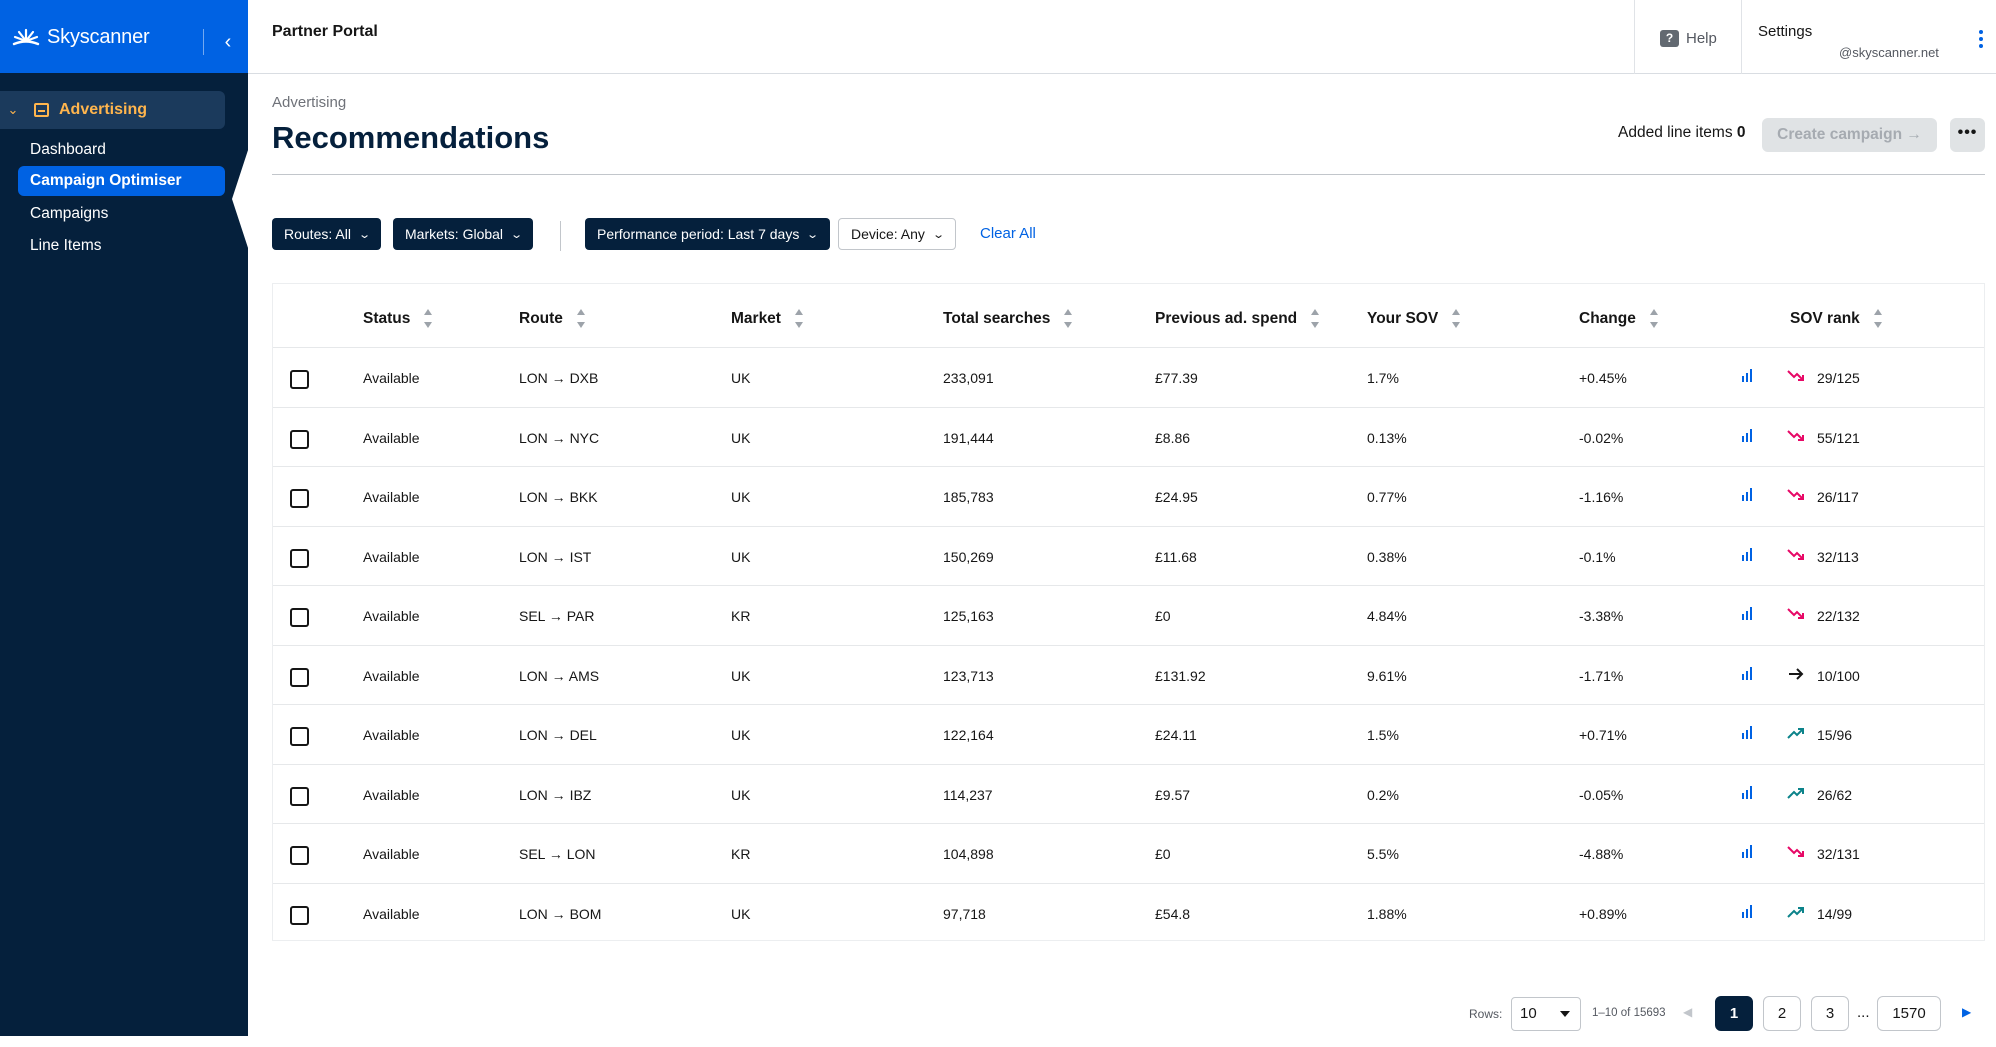 The height and width of the screenshot is (1047, 1996). Describe the element at coordinates (66, 245) in the screenshot. I see `sidebar-item-line-items: Line Items` at that location.